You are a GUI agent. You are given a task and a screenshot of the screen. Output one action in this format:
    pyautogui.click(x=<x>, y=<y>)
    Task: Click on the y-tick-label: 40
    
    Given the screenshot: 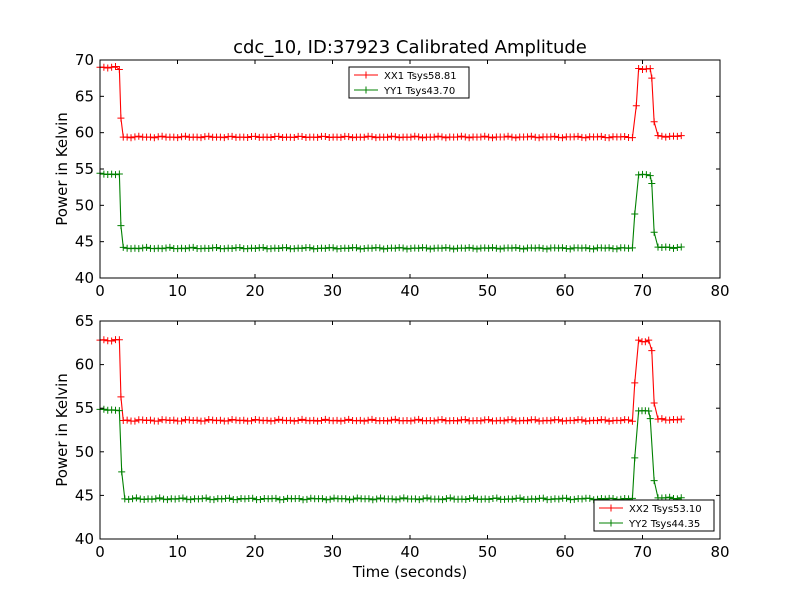 What is the action you would take?
    pyautogui.click(x=84, y=278)
    